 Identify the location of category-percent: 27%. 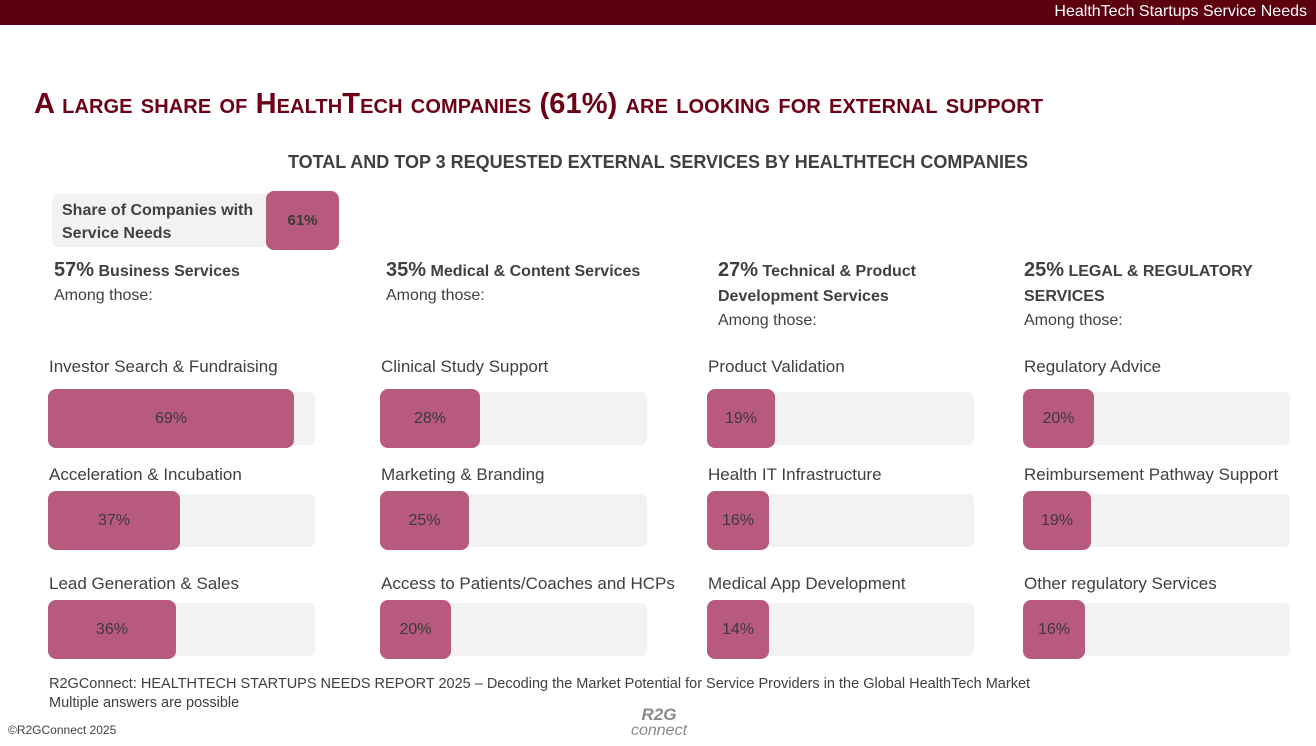
(738, 270).